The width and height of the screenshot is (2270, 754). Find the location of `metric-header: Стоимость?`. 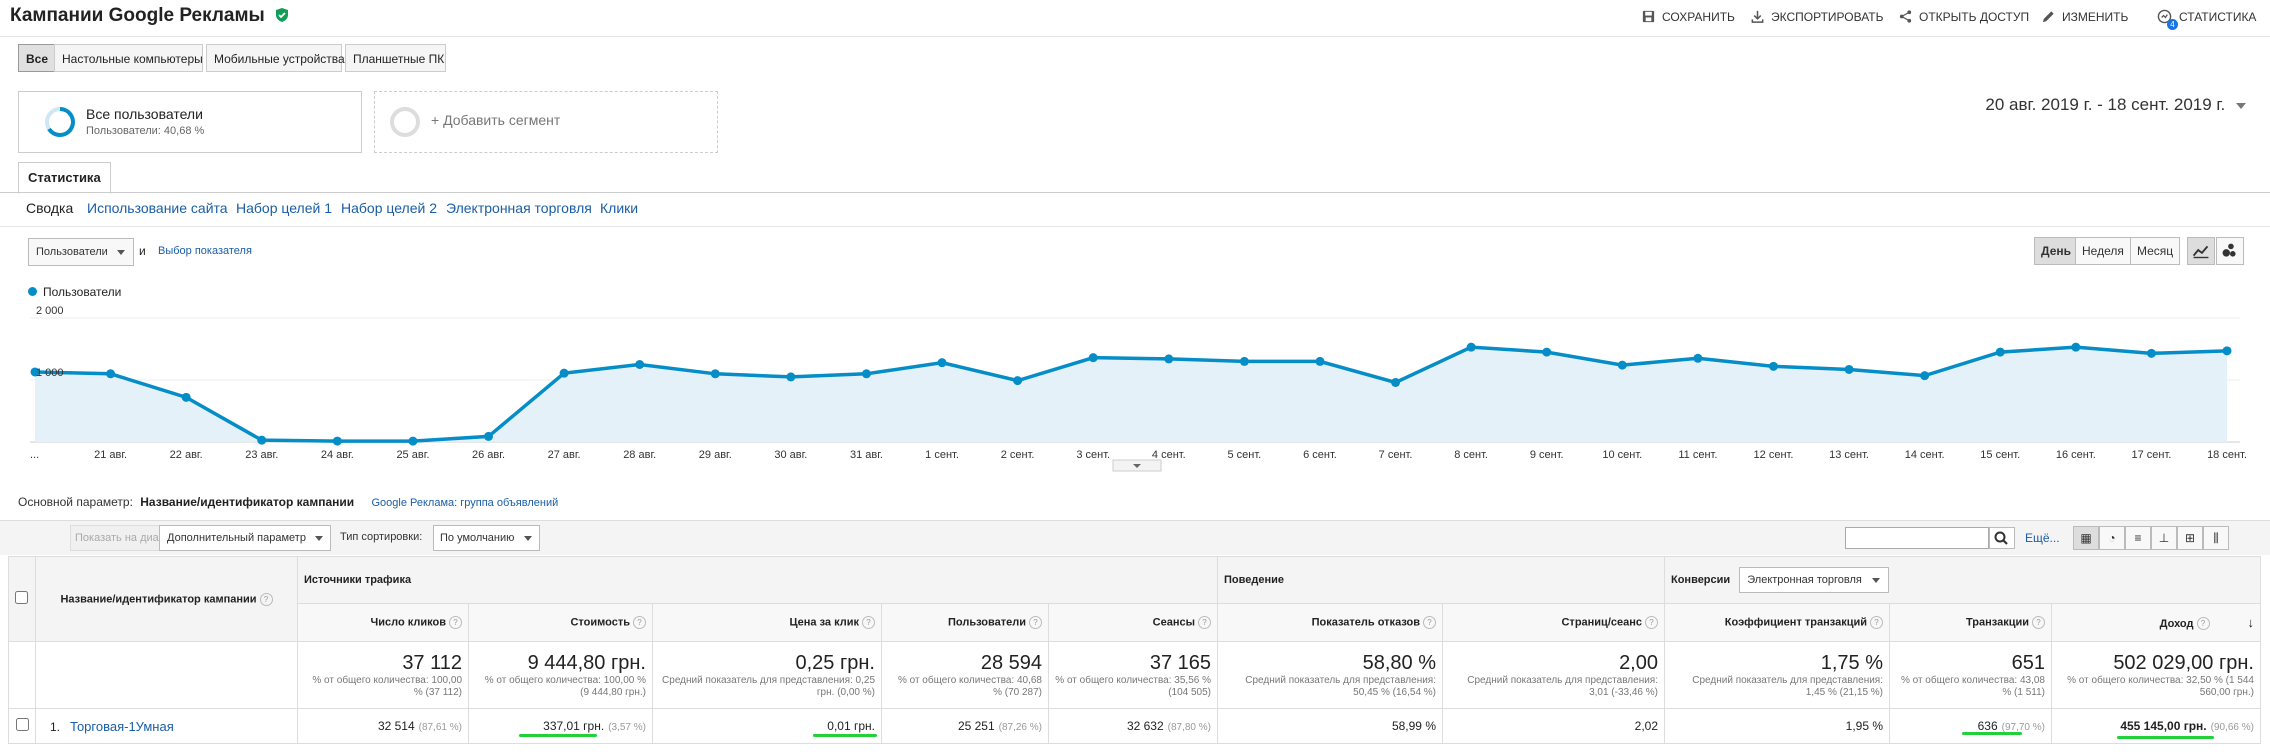

metric-header: Стоимость? is located at coordinates (560, 622).